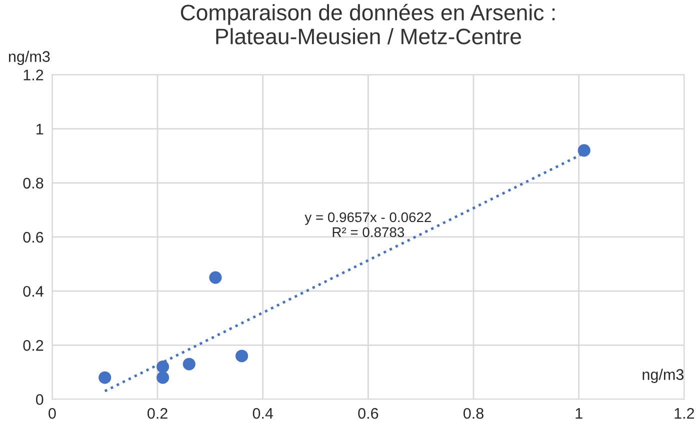 This screenshot has height=427, width=696. I want to click on y-tick-label: 0.2, so click(33, 345).